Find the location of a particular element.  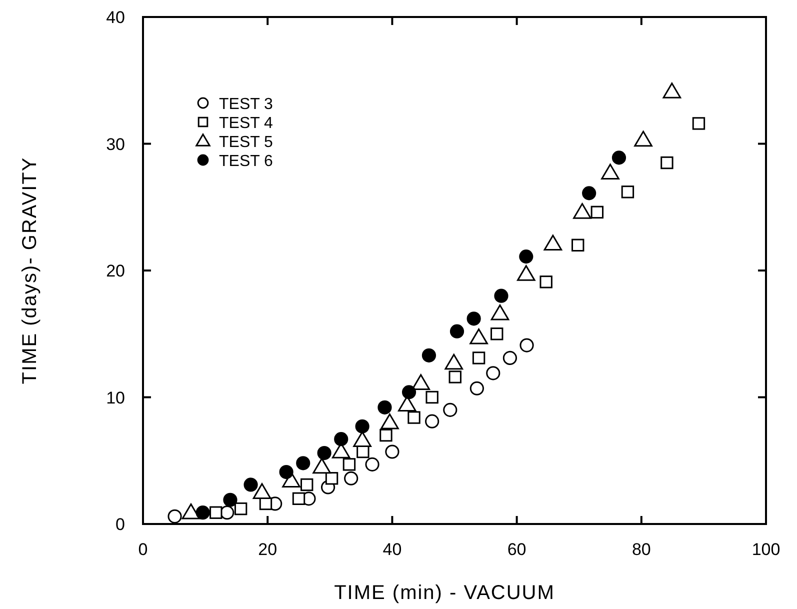

y-tick-label: 0 is located at coordinates (120, 524).